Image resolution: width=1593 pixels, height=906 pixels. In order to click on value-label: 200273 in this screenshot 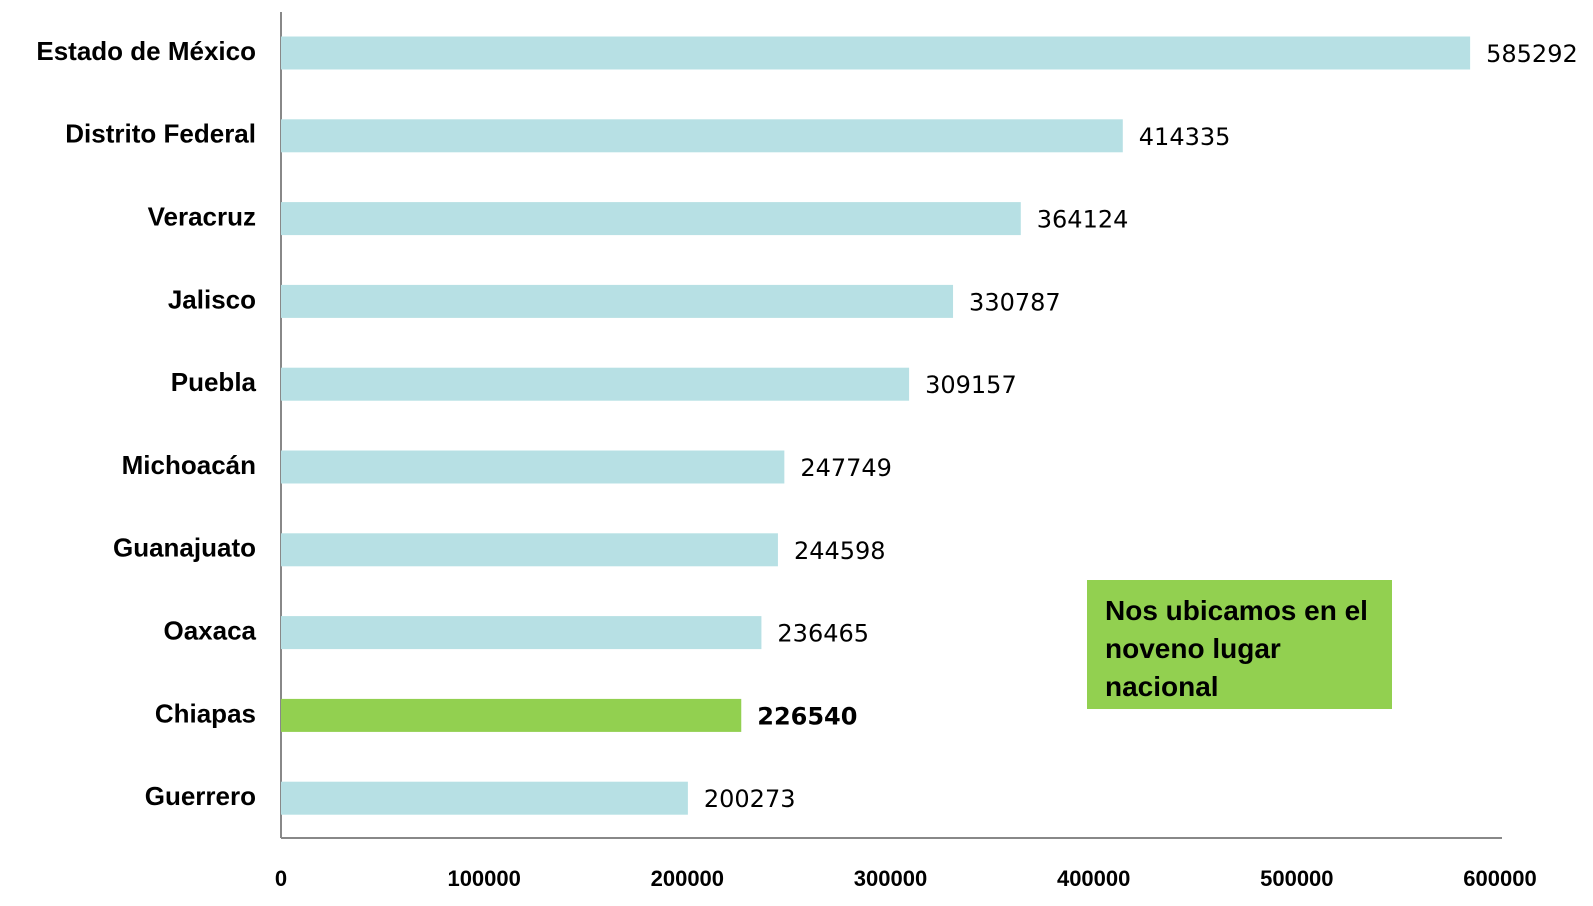, I will do `click(750, 799)`.